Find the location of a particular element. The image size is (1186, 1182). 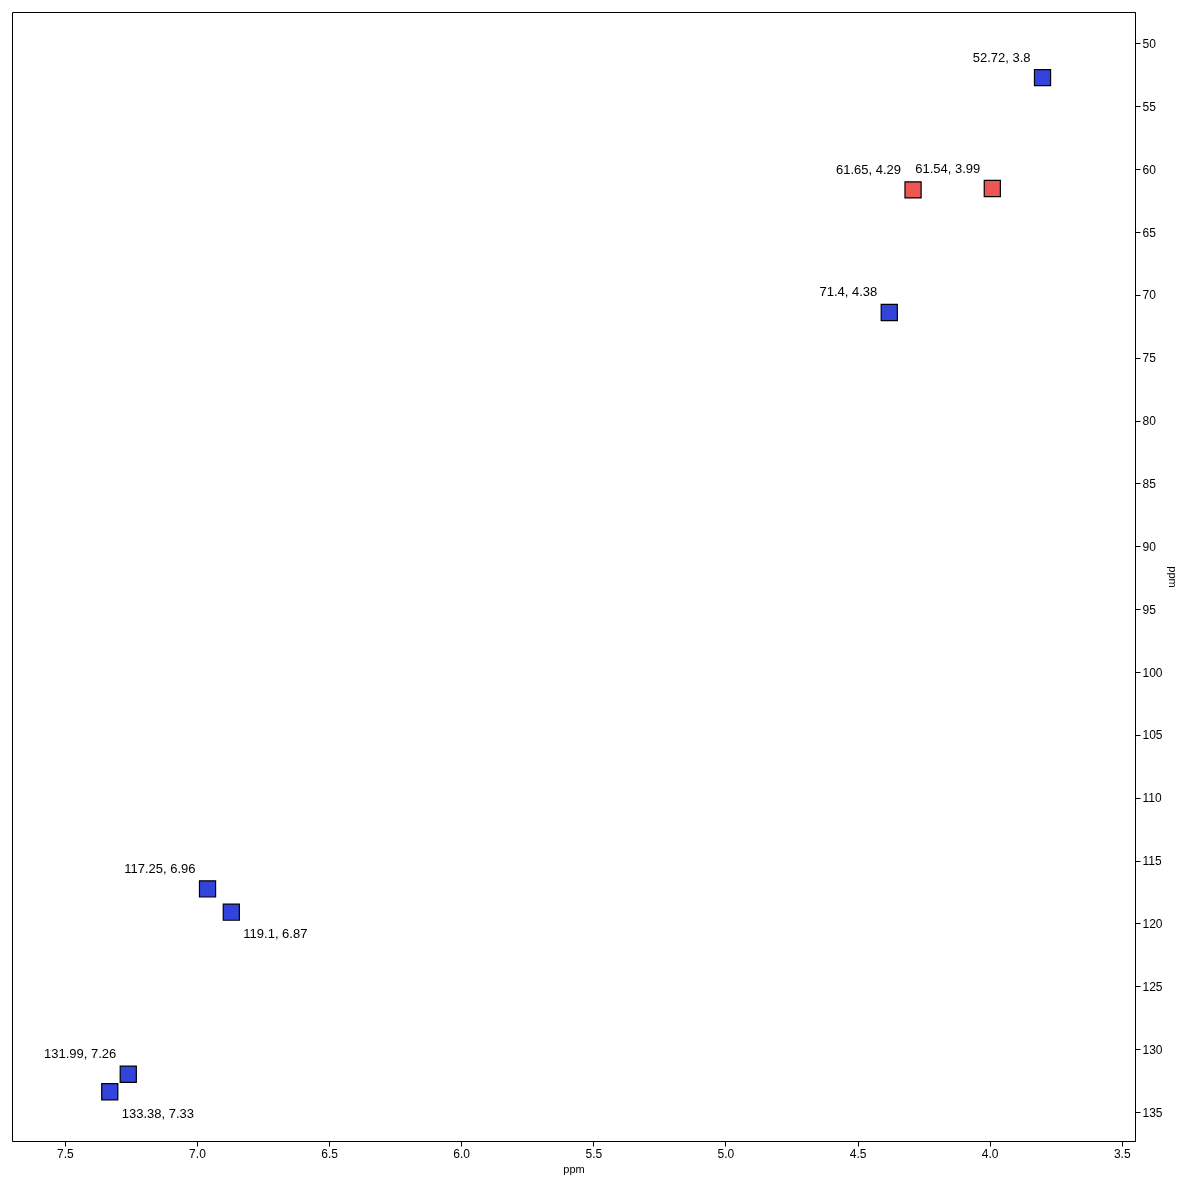

y-tick-label: 65 is located at coordinates (1149, 232).